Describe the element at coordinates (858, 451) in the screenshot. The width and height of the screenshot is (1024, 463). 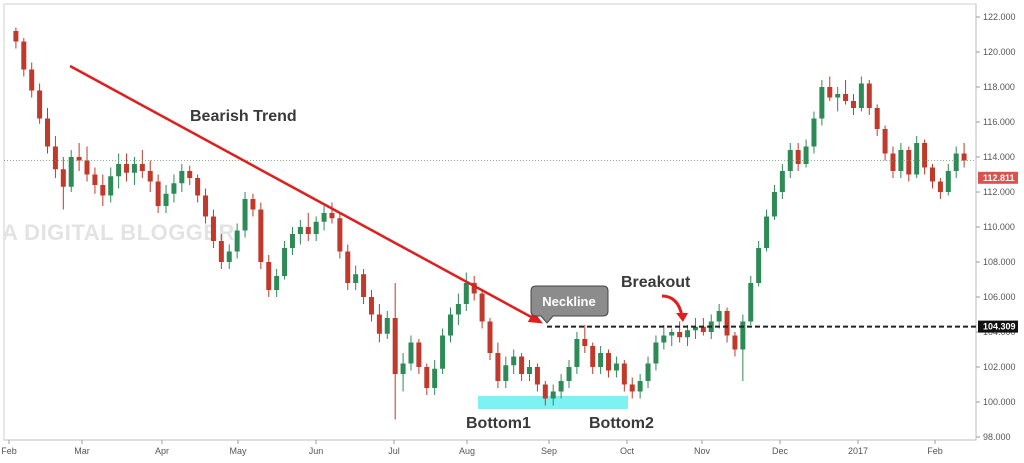
I see `x-tick-label: 2017` at that location.